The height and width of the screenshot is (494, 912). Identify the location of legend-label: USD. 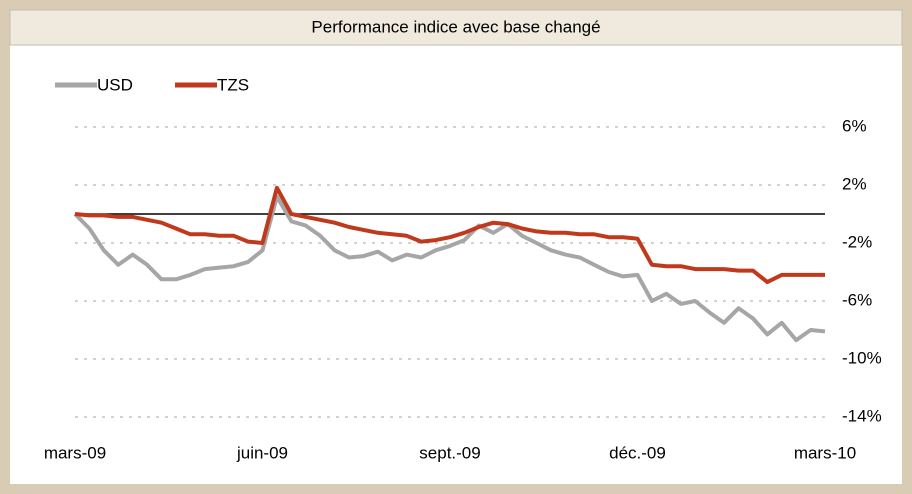
(115, 84).